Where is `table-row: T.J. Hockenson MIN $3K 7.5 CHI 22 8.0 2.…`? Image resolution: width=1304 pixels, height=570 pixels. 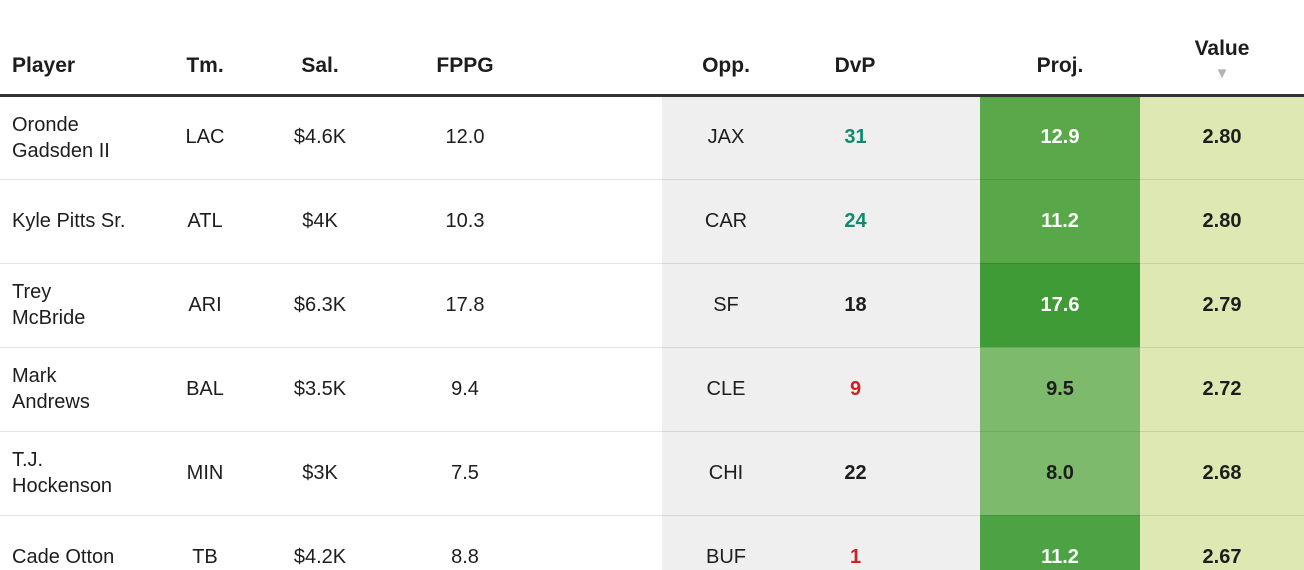
table-row: T.J. Hockenson MIN $3K 7.5 CHI 22 8.0 2.… is located at coordinates (652, 473).